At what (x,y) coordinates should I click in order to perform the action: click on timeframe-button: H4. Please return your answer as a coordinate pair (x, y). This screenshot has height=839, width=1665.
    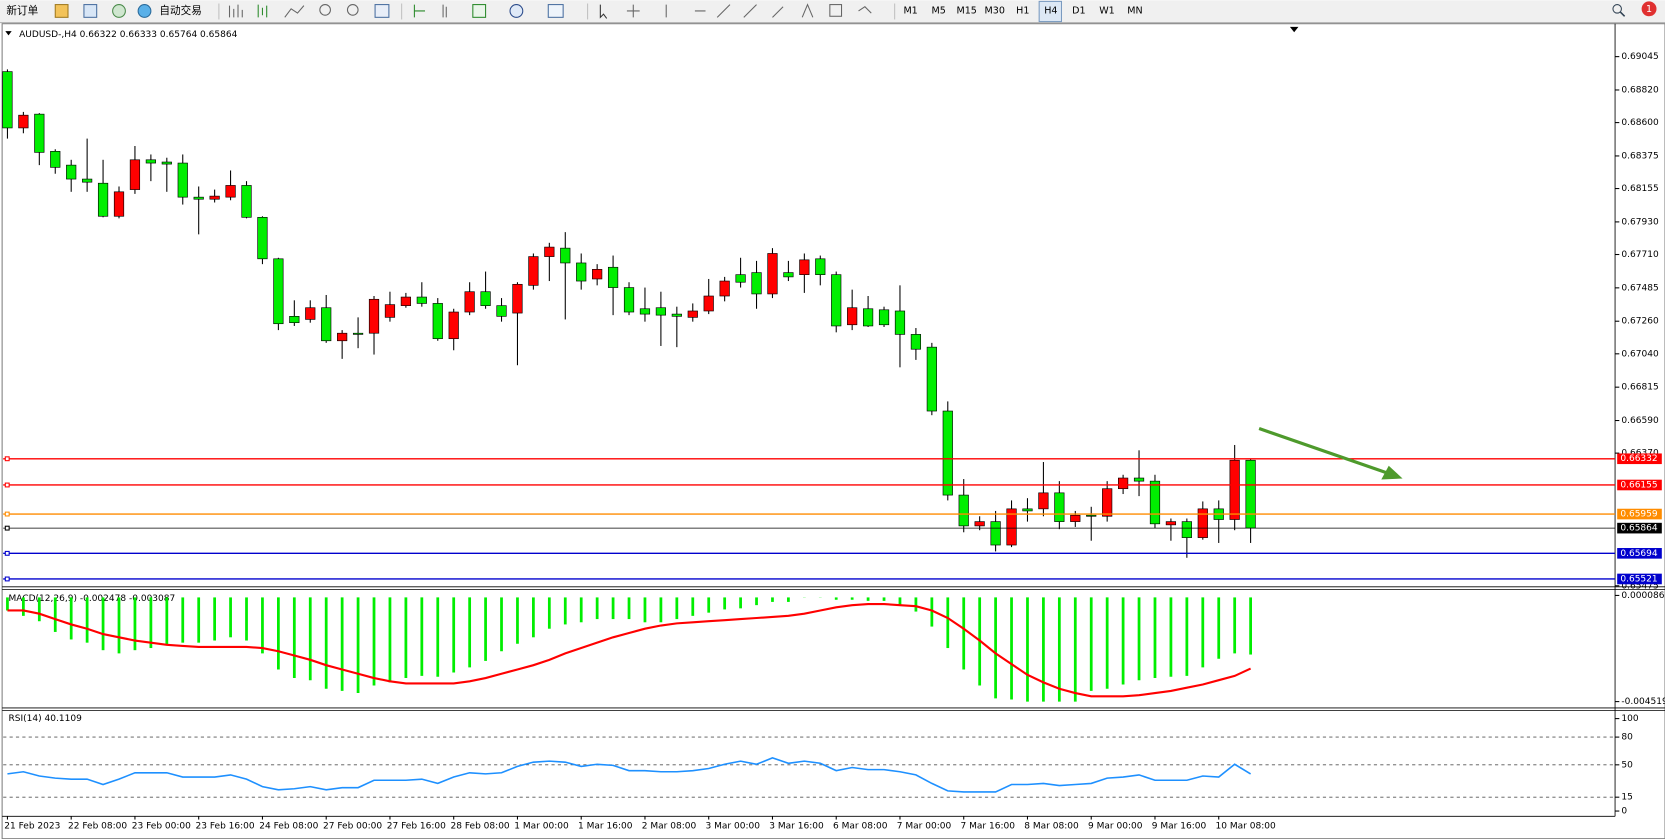
    Looking at the image, I should click on (1050, 10).